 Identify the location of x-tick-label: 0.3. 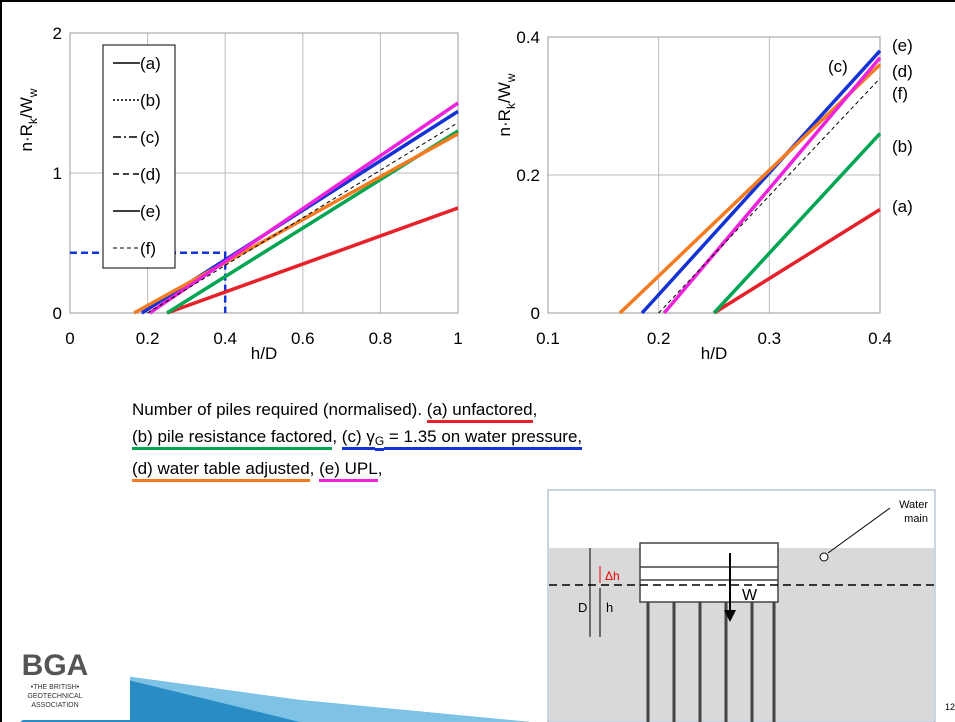
(770, 338).